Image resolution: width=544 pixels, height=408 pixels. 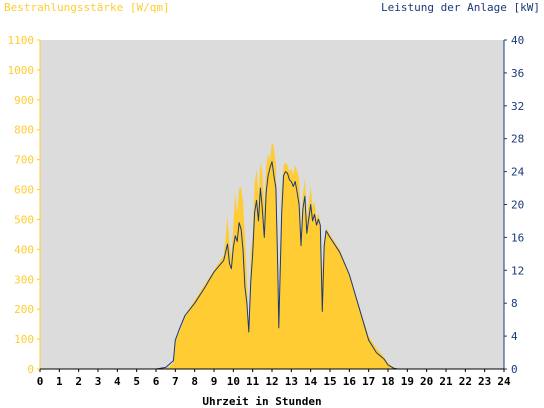 I want to click on right-tick-label: 36, so click(x=517, y=73).